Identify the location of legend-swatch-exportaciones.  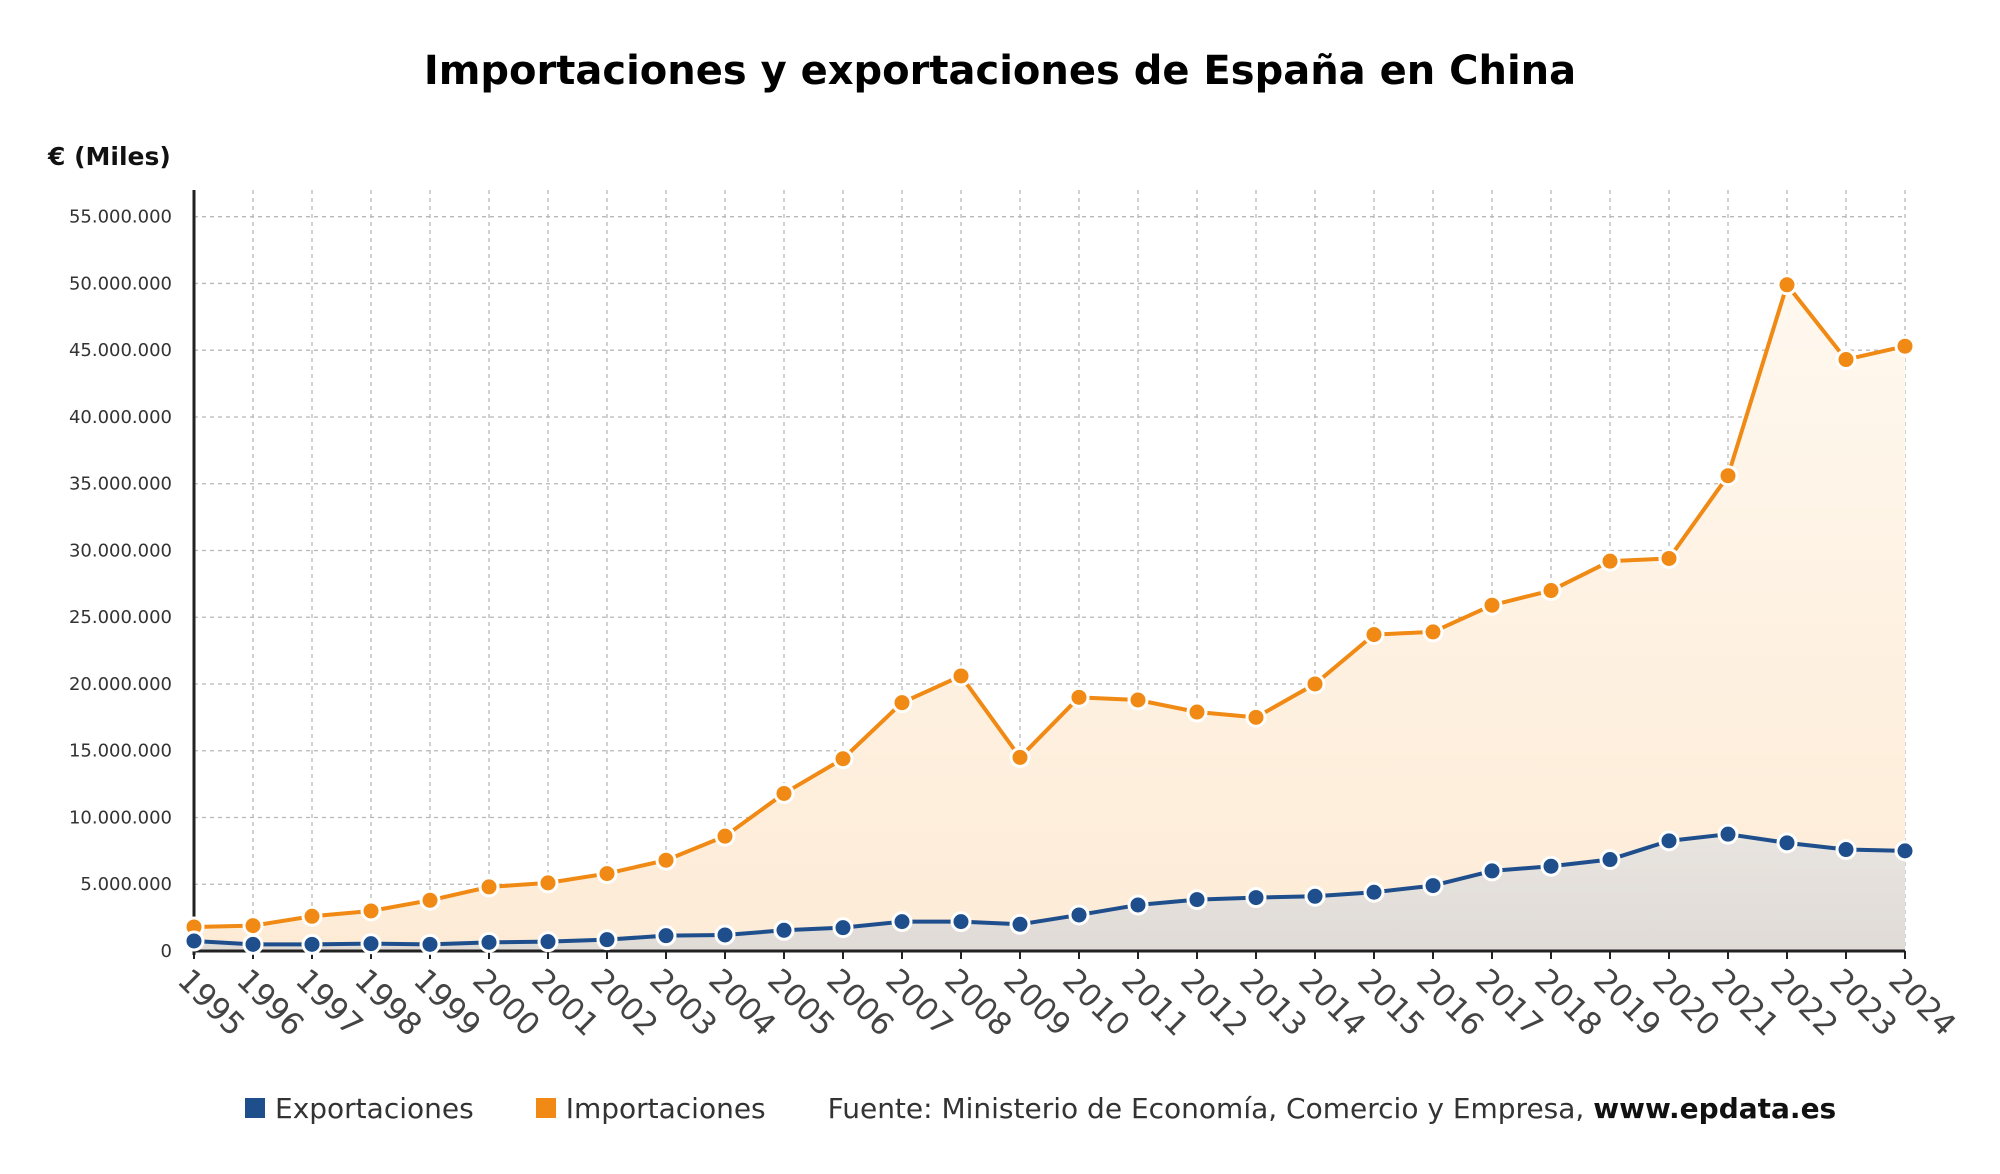
(255, 1108).